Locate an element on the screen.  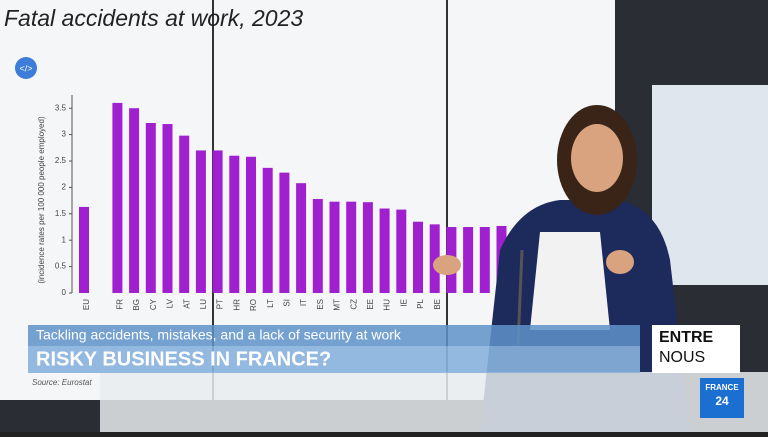
x-tick-label: ES is located at coordinates (320, 304).